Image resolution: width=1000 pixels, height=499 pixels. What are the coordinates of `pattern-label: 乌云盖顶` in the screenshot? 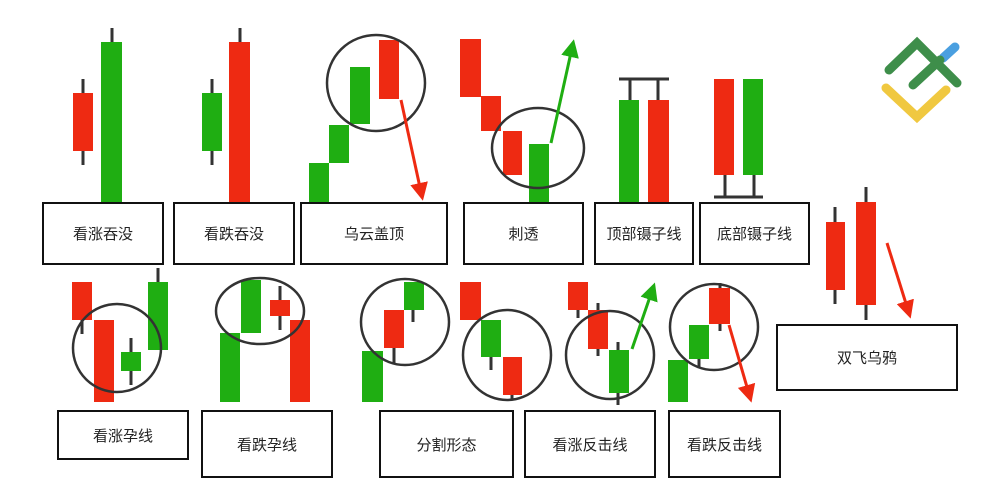 It's located at (374, 233).